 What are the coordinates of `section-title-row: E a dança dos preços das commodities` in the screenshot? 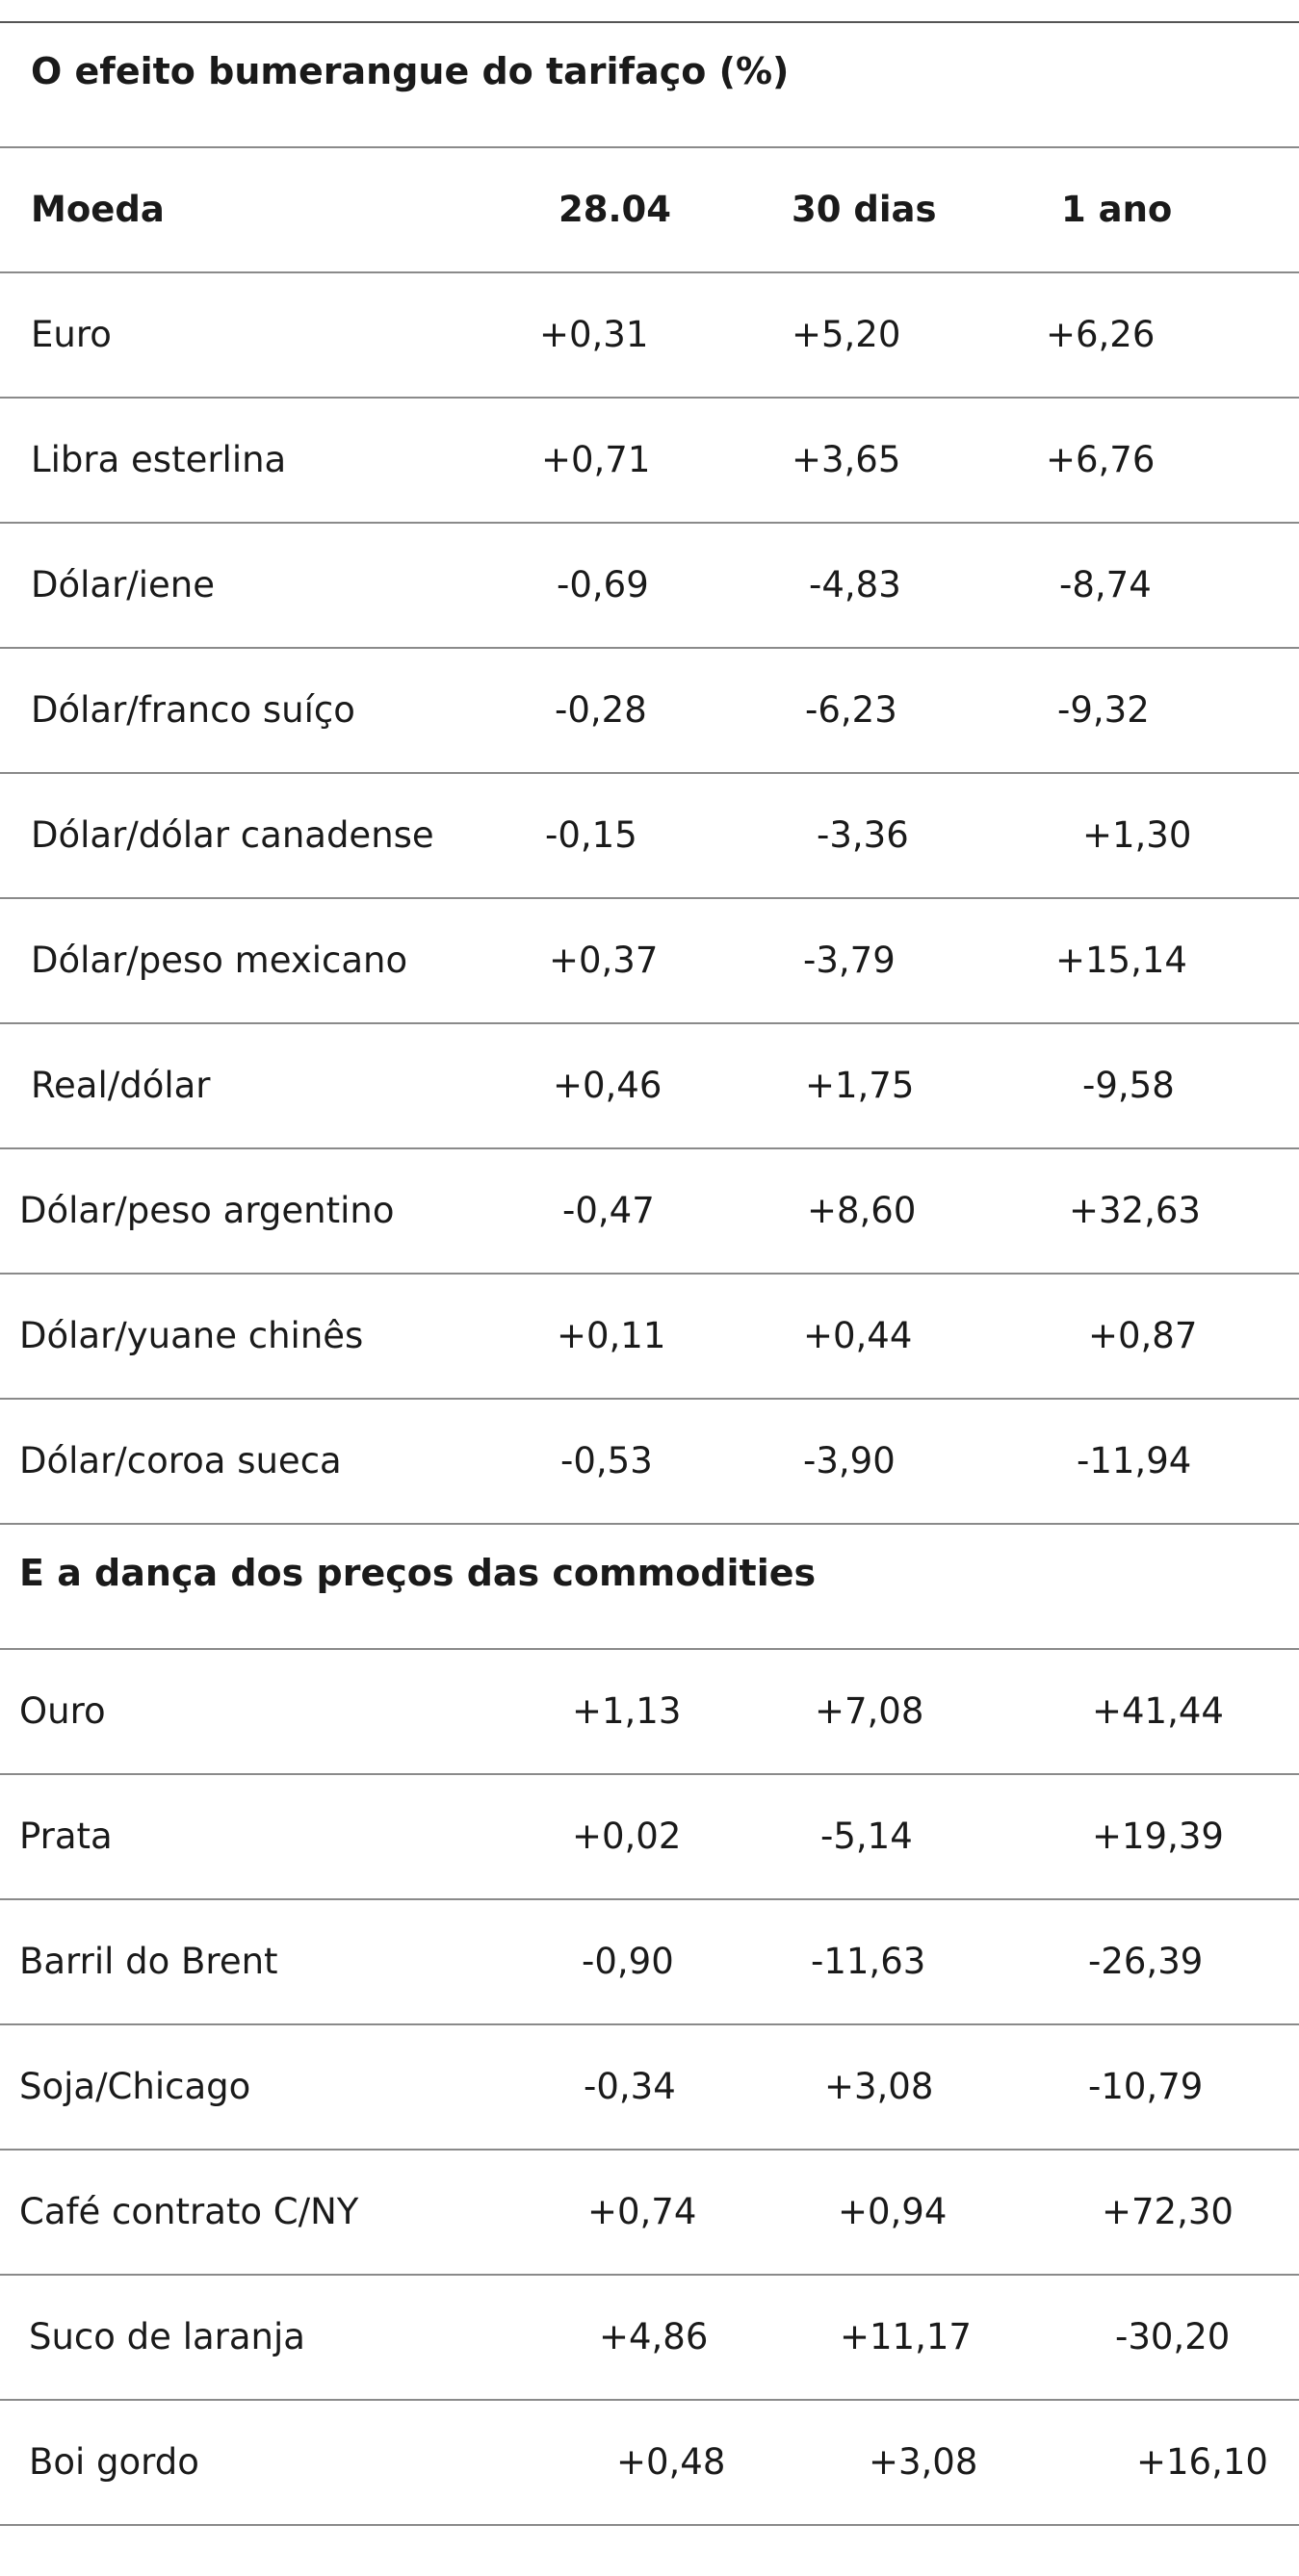 It's located at (649, 1587).